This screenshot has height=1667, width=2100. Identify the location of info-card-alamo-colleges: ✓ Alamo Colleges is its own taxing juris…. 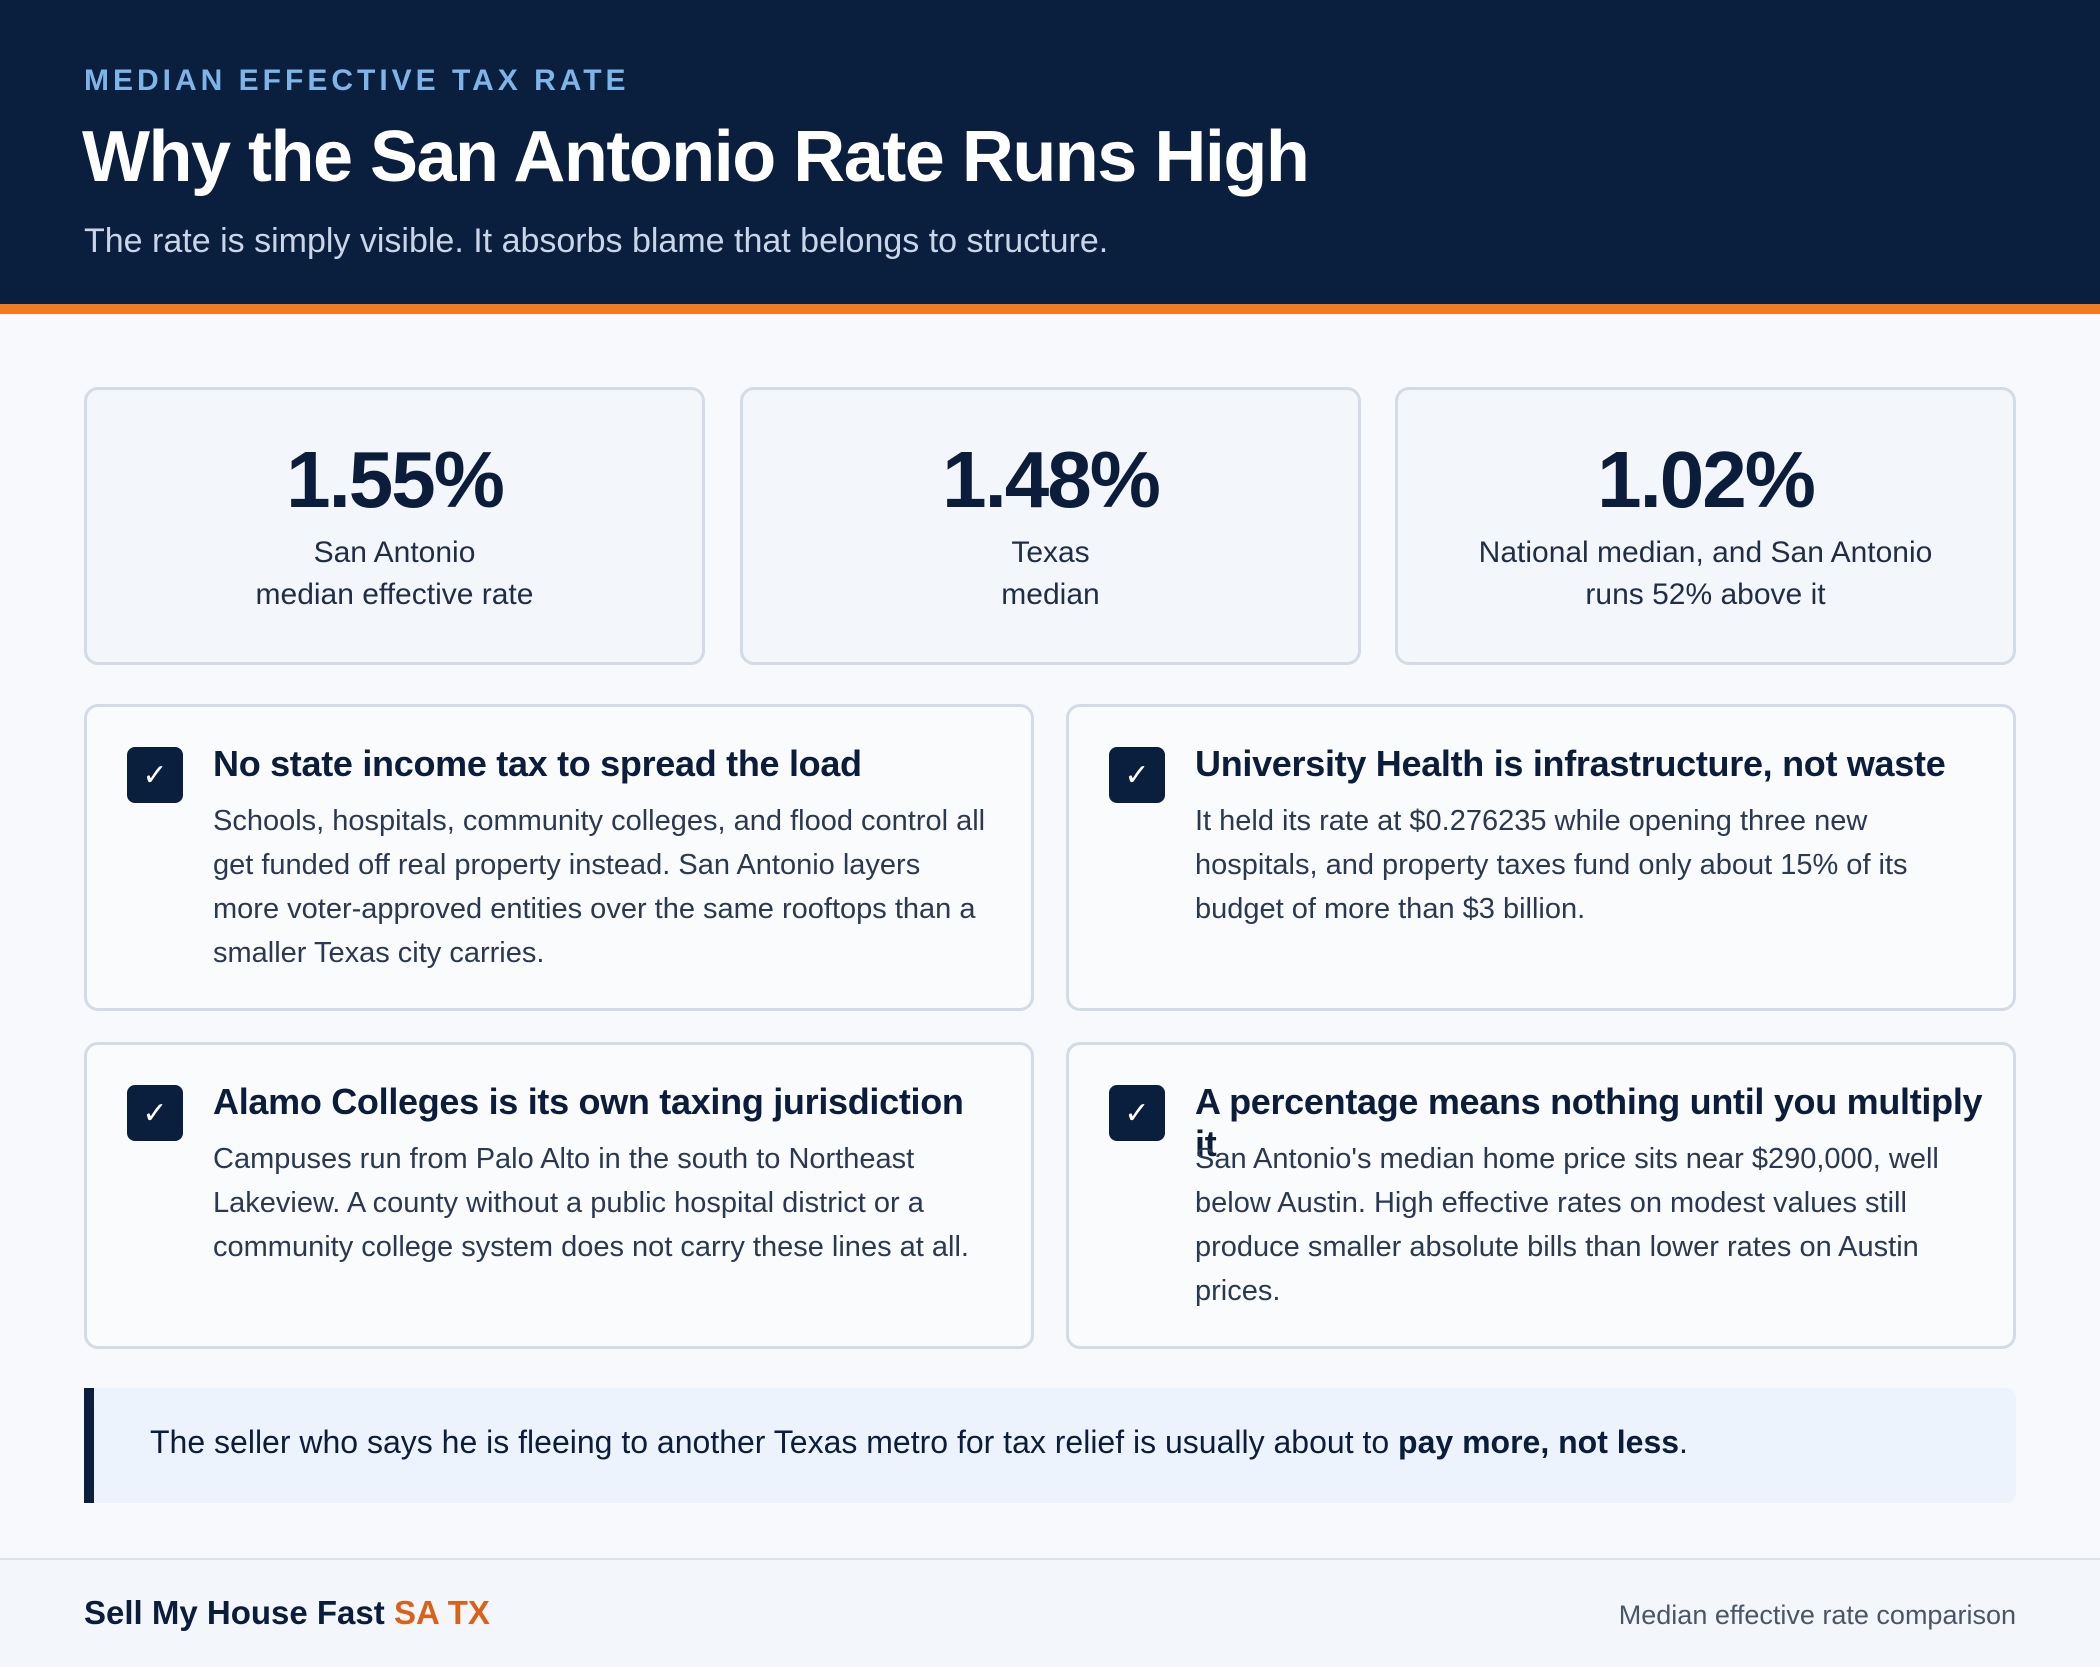
(559, 1195).